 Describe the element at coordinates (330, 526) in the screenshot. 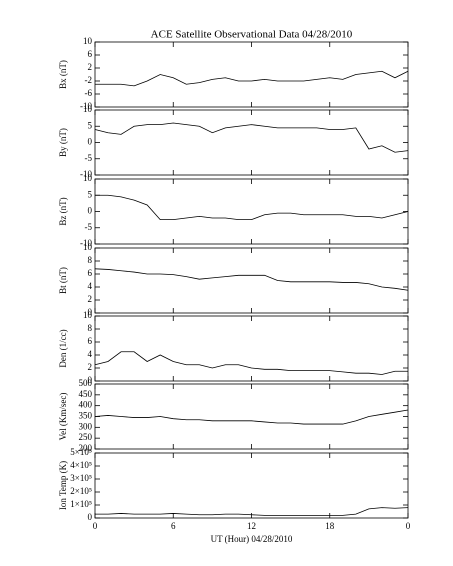

I see `x-tick-label: 18` at that location.